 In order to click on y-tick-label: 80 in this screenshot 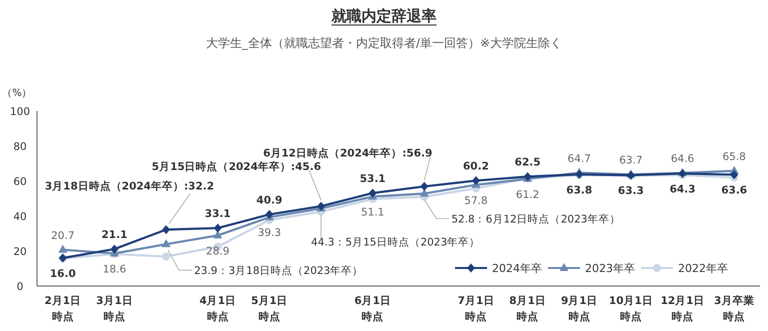, I will do `click(20, 147)`.